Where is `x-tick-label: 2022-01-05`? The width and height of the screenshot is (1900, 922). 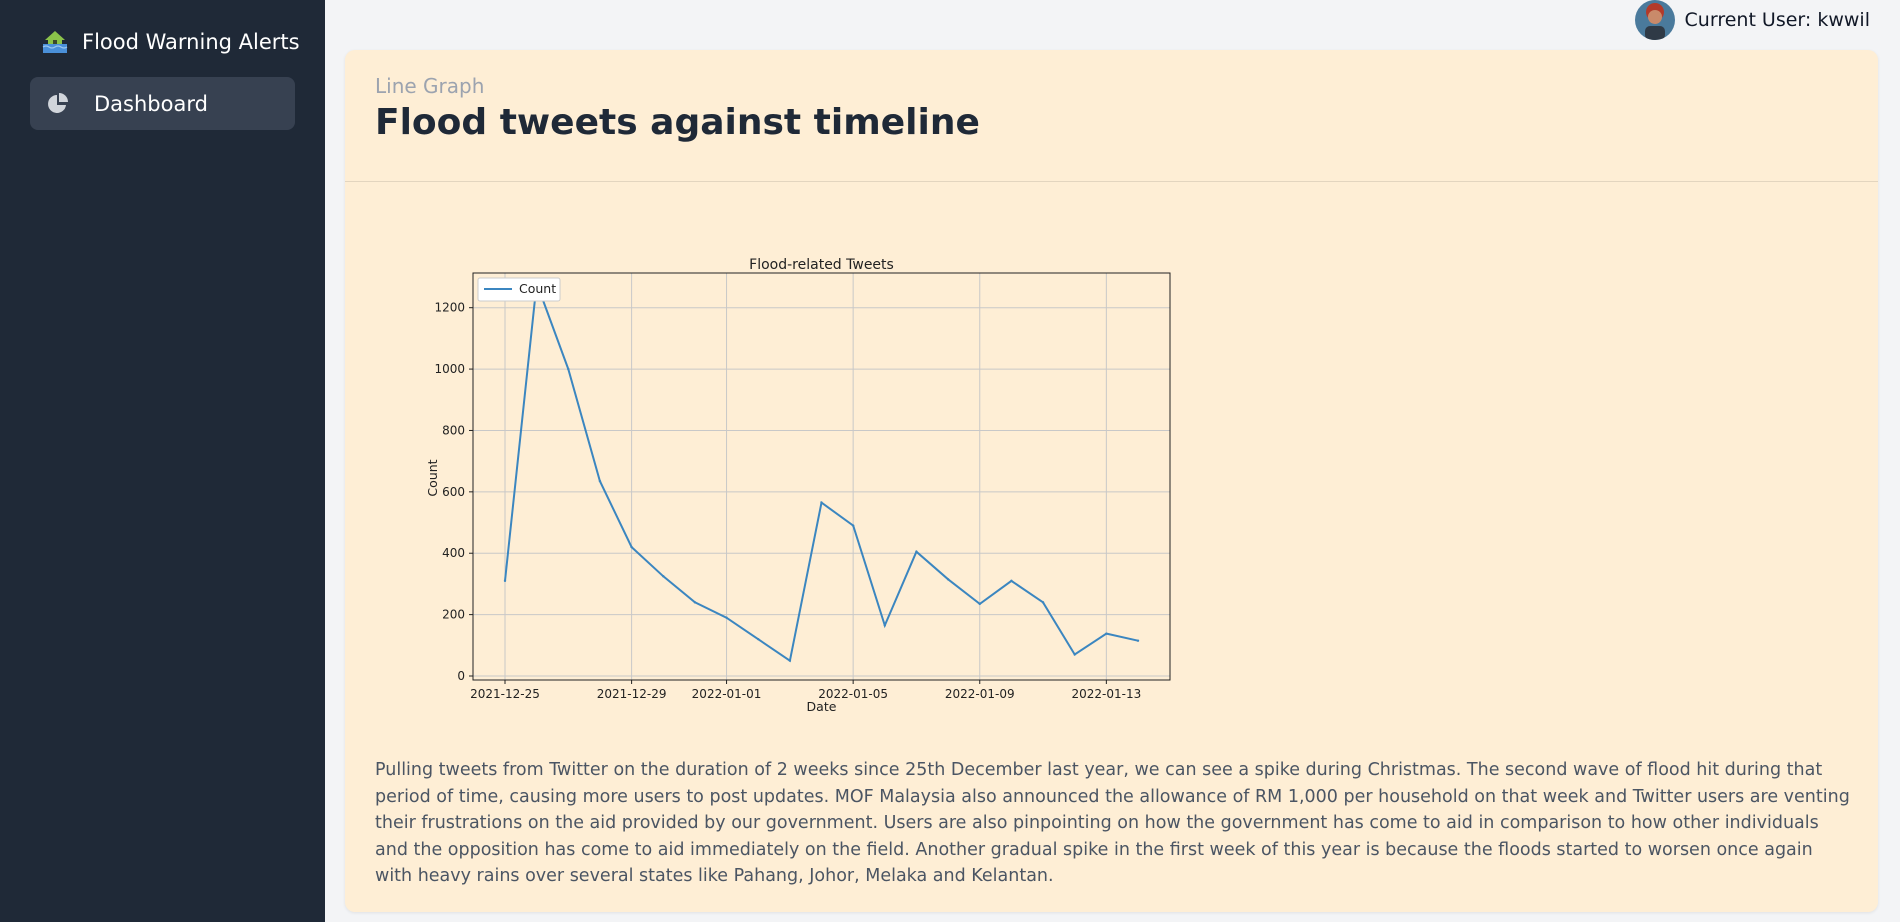
x-tick-label: 2022-01-05 is located at coordinates (853, 694).